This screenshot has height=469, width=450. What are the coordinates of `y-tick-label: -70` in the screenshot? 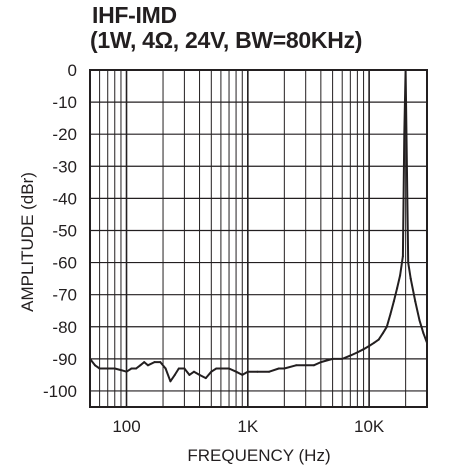 It's located at (64, 295).